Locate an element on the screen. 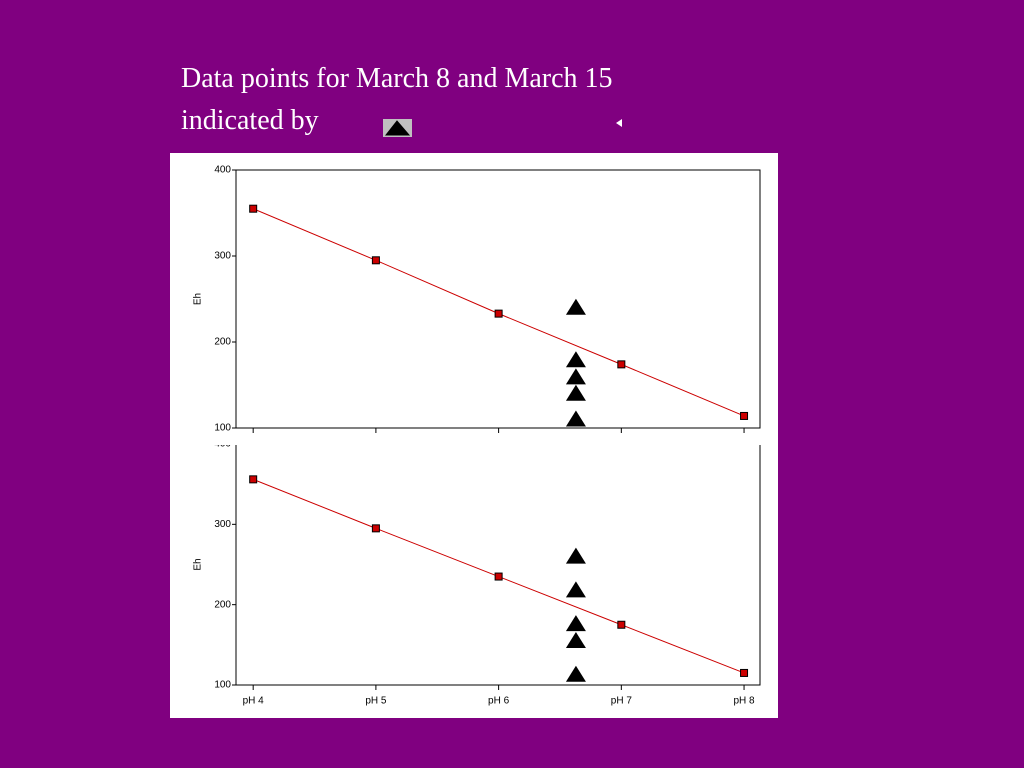  title-line: Data points for March 8 and March 15 is located at coordinates (397, 78).